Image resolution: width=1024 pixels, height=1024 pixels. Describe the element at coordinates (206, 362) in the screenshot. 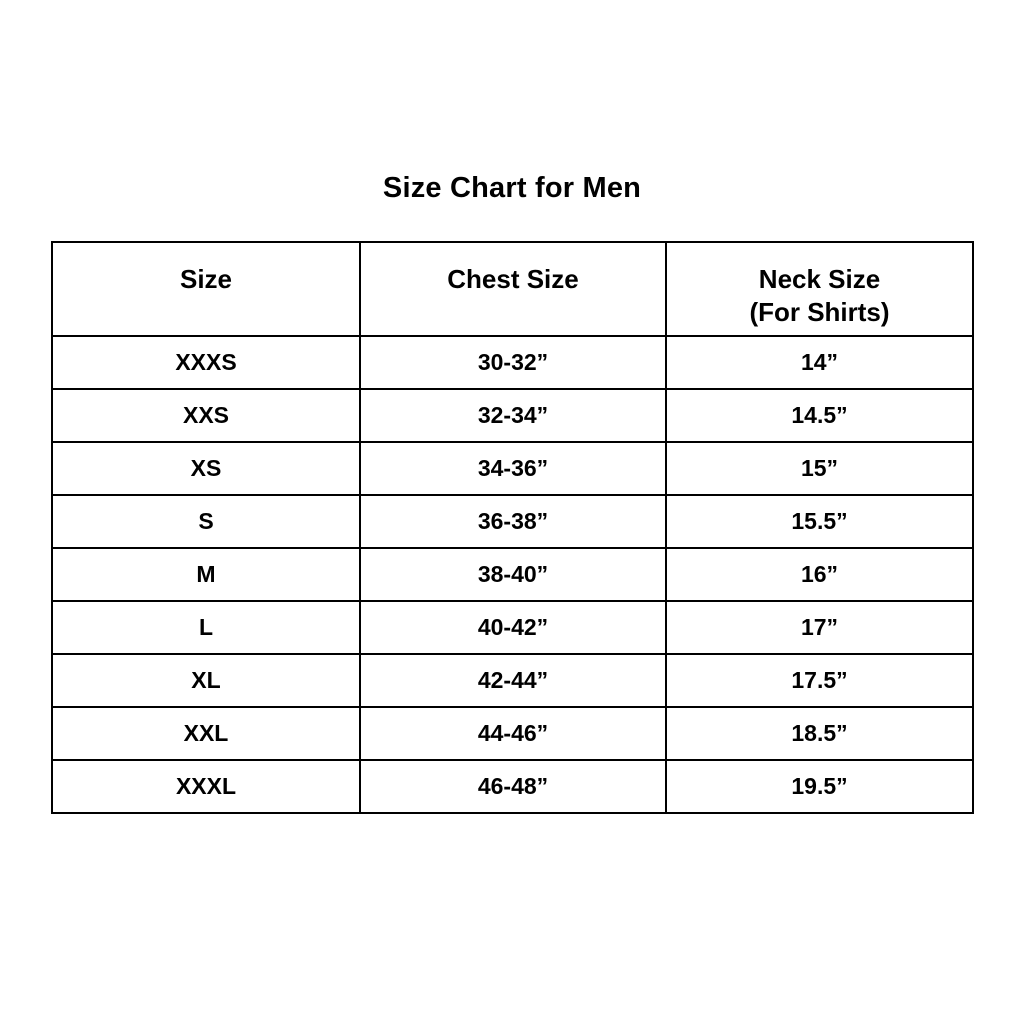

I see `cell-size: XXXS` at that location.